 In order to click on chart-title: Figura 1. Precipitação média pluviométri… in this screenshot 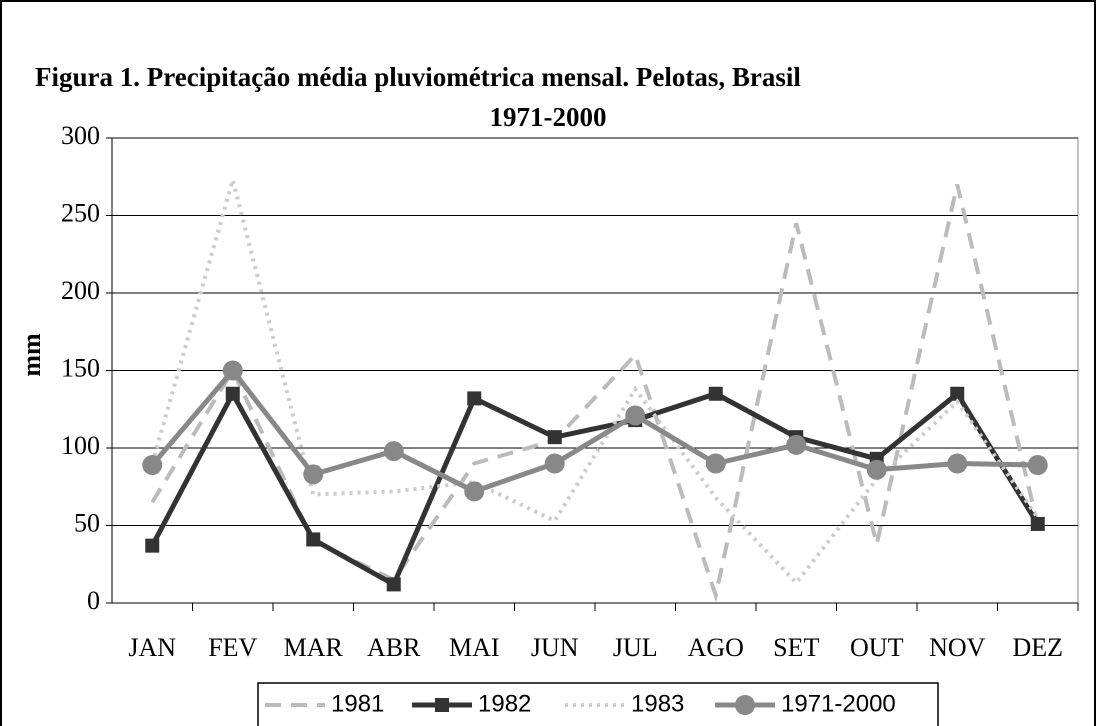, I will do `click(418, 77)`.